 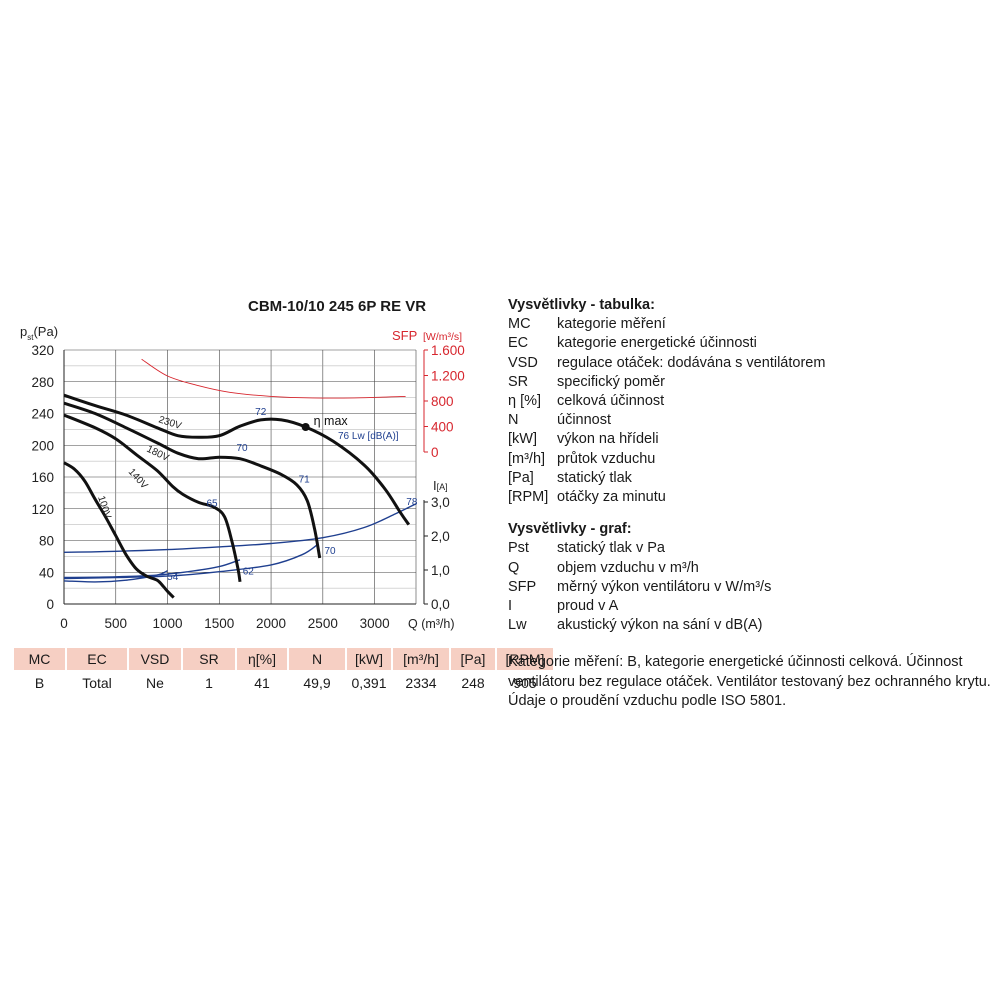 What do you see at coordinates (46, 541) in the screenshot?
I see `y-tick-label: 80` at bounding box center [46, 541].